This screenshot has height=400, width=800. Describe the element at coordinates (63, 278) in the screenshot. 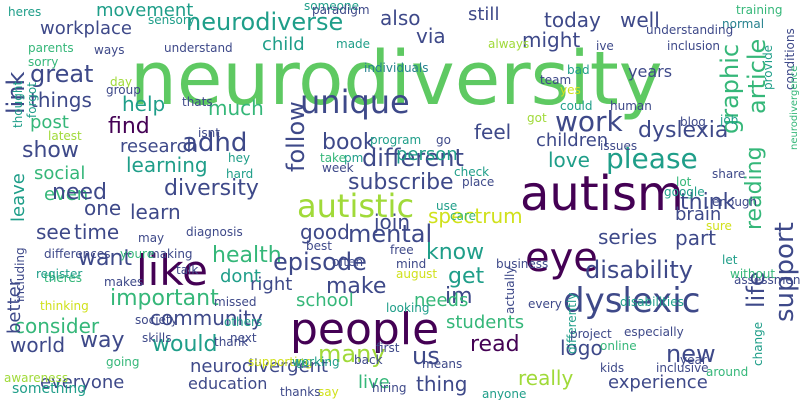

I see `cloud-word: theres` at that location.